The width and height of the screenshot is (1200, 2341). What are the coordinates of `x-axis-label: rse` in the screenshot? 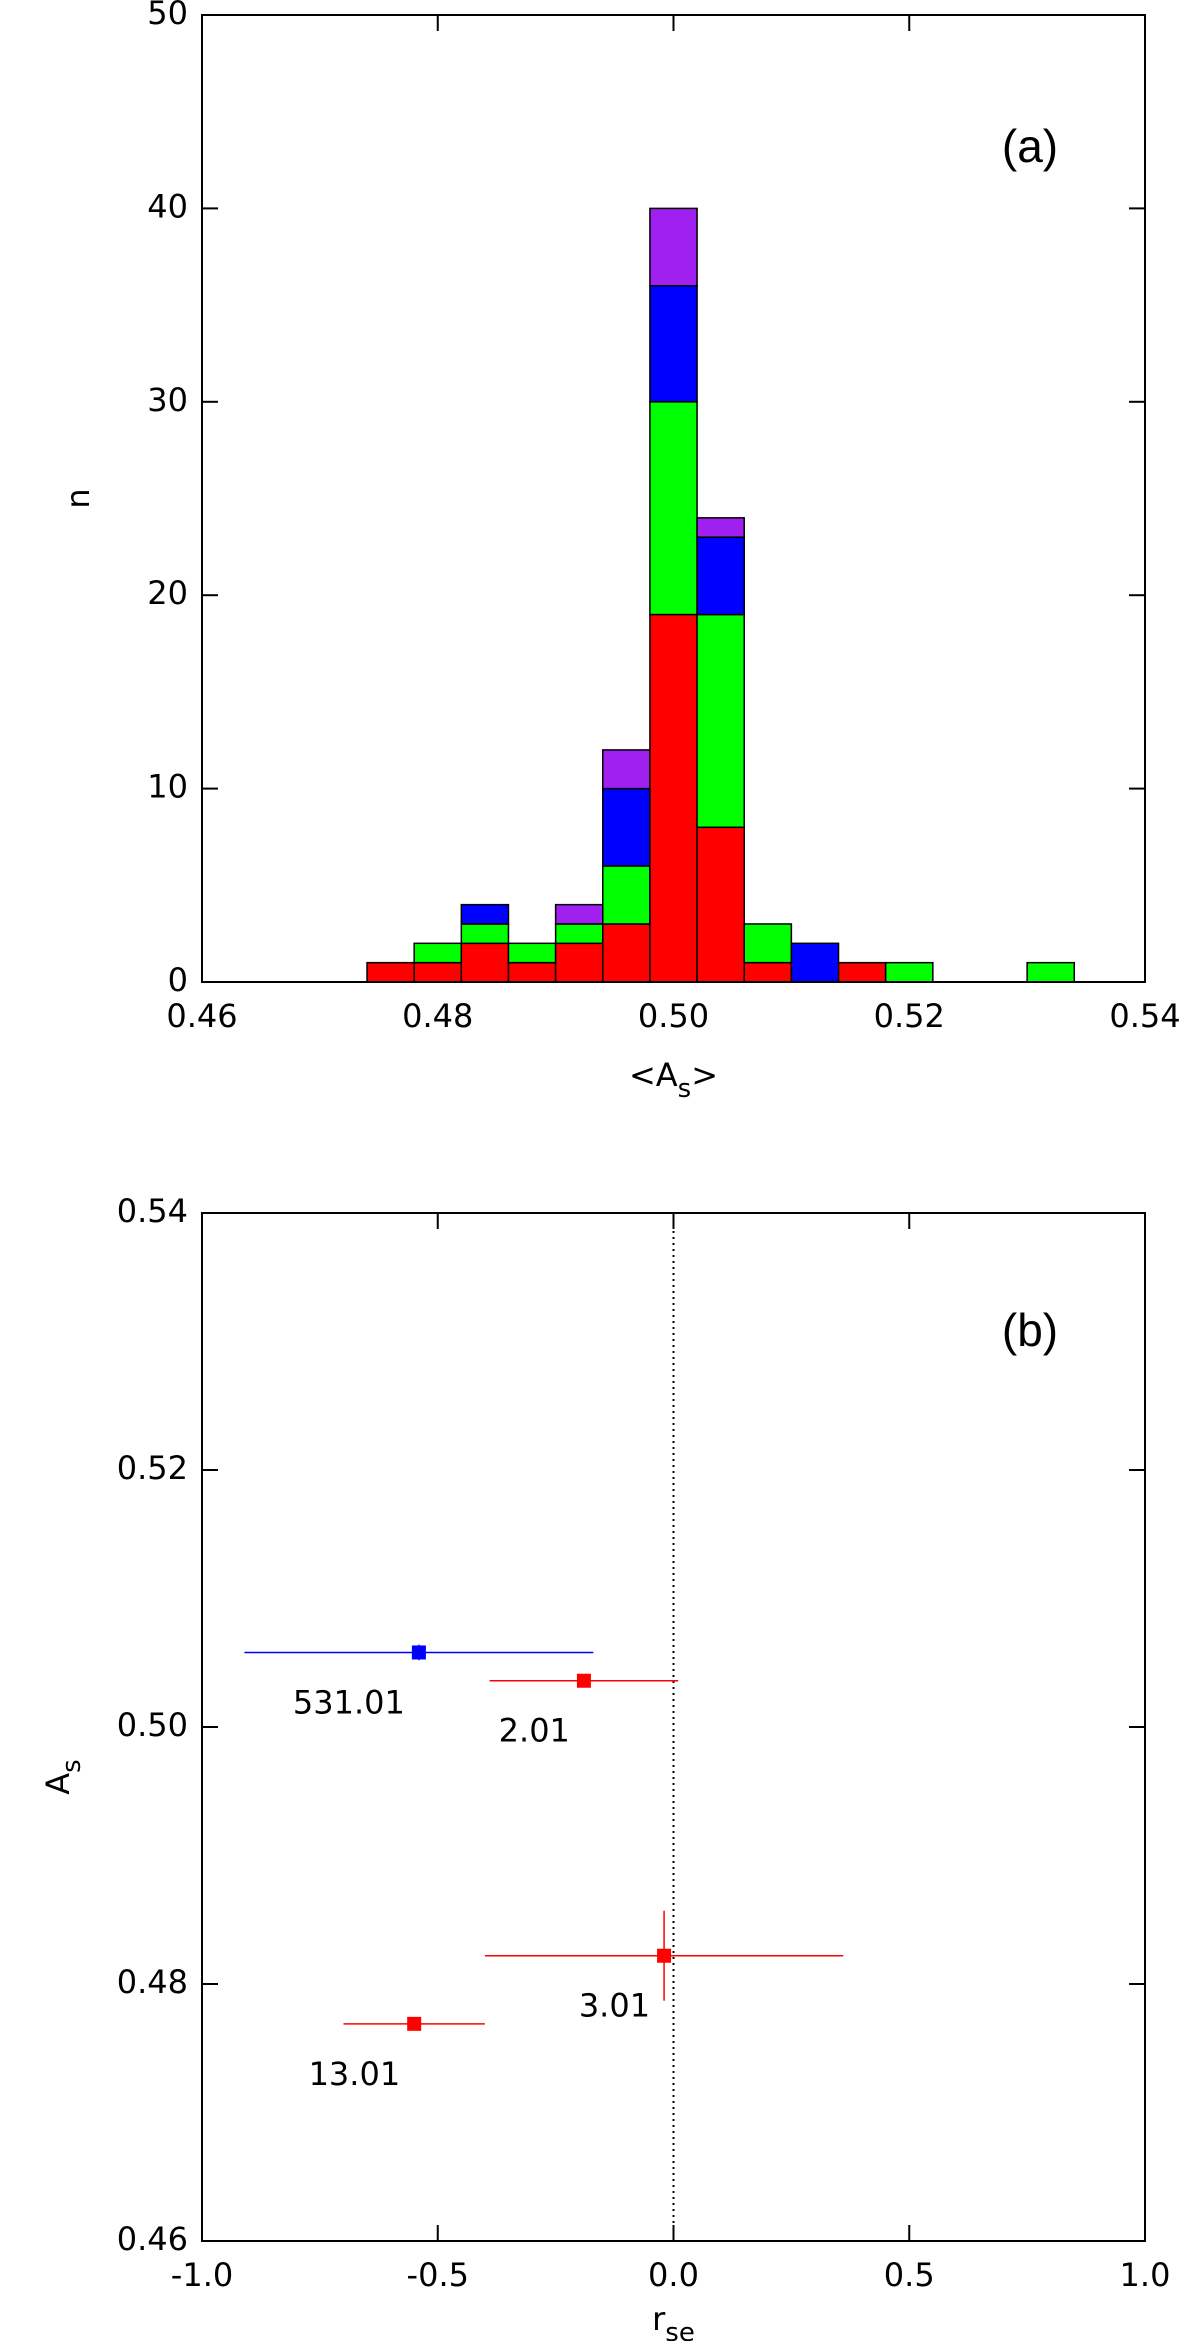 It's located at (673, 2320).